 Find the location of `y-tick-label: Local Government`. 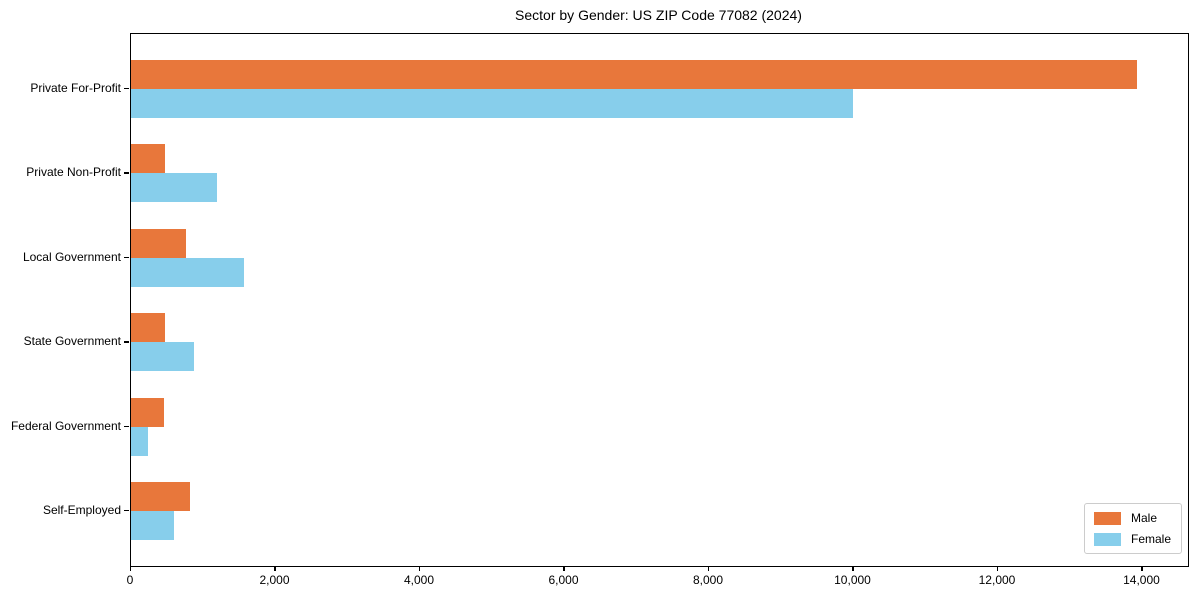

y-tick-label: Local Government is located at coordinates (71, 256).